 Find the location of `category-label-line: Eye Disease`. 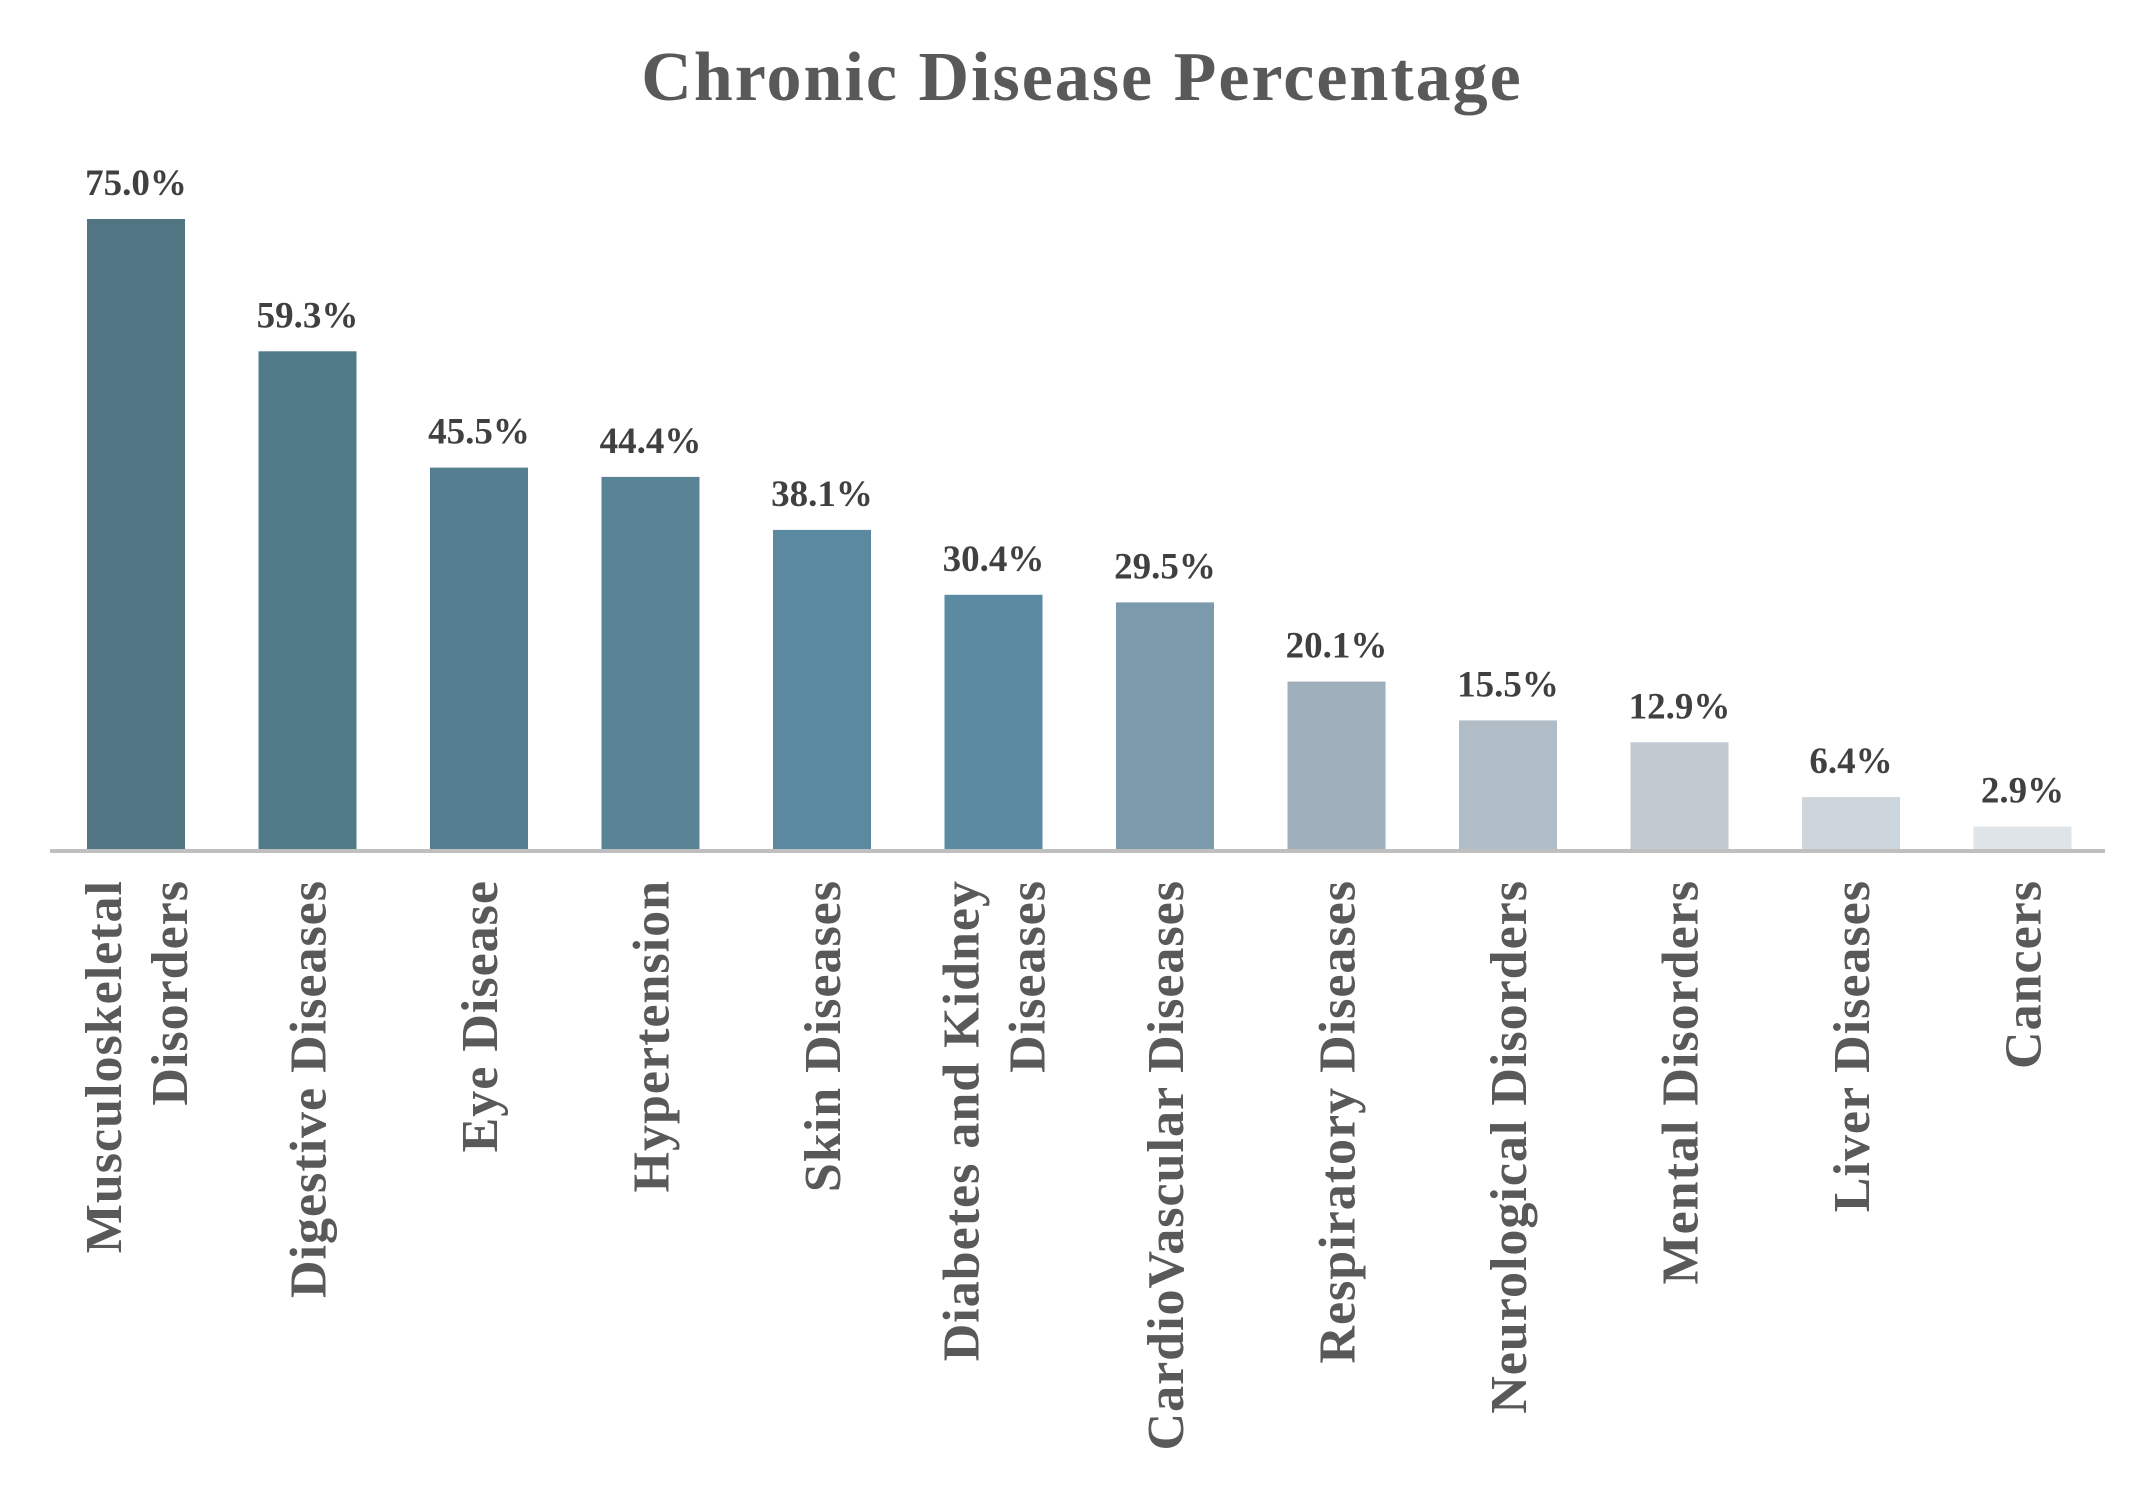

category-label-line: Eye Disease is located at coordinates (480, 1016).